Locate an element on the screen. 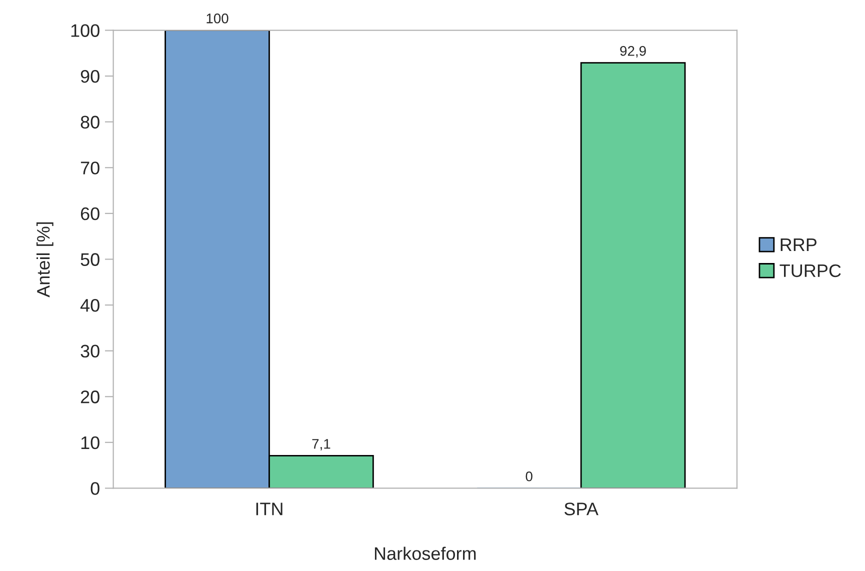 This screenshot has height=571, width=865. x-tick-label: ITN is located at coordinates (269, 509).